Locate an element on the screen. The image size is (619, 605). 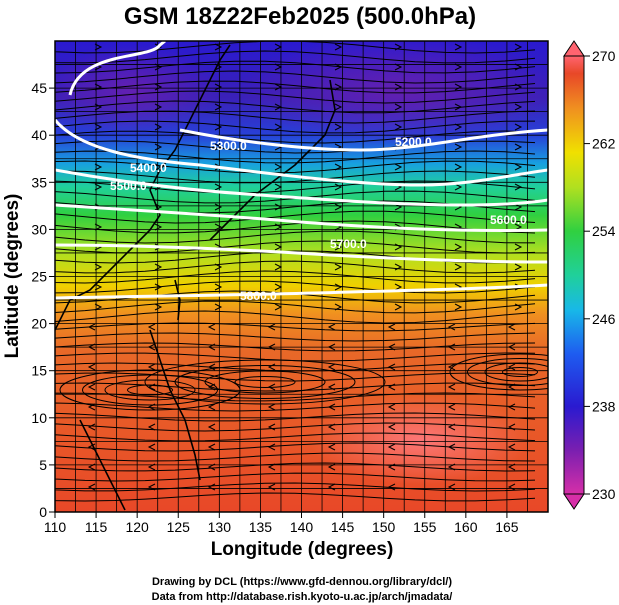
y-tick-label: 40 is located at coordinates (39, 135).